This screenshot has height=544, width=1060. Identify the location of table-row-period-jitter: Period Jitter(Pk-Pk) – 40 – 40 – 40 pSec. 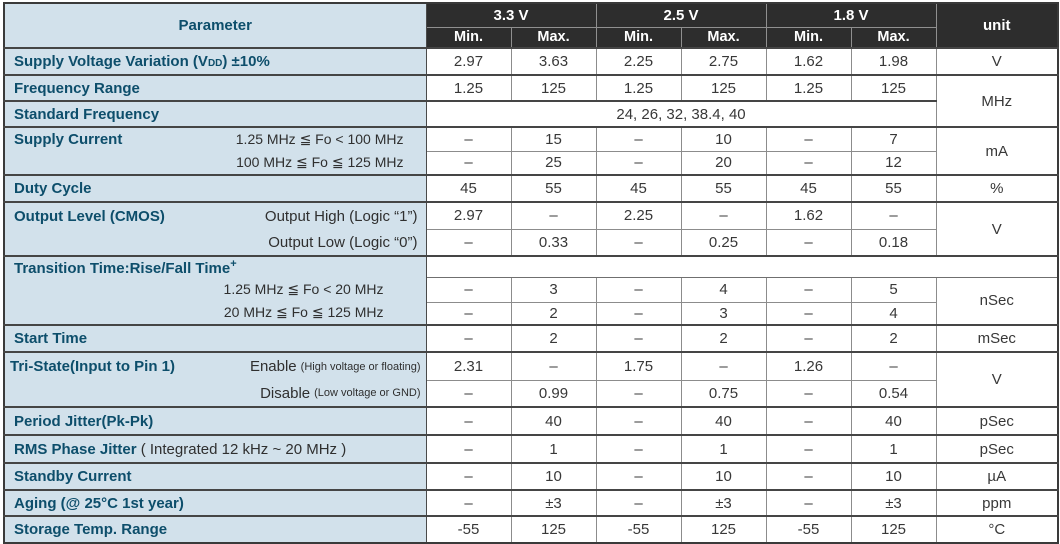
(531, 421).